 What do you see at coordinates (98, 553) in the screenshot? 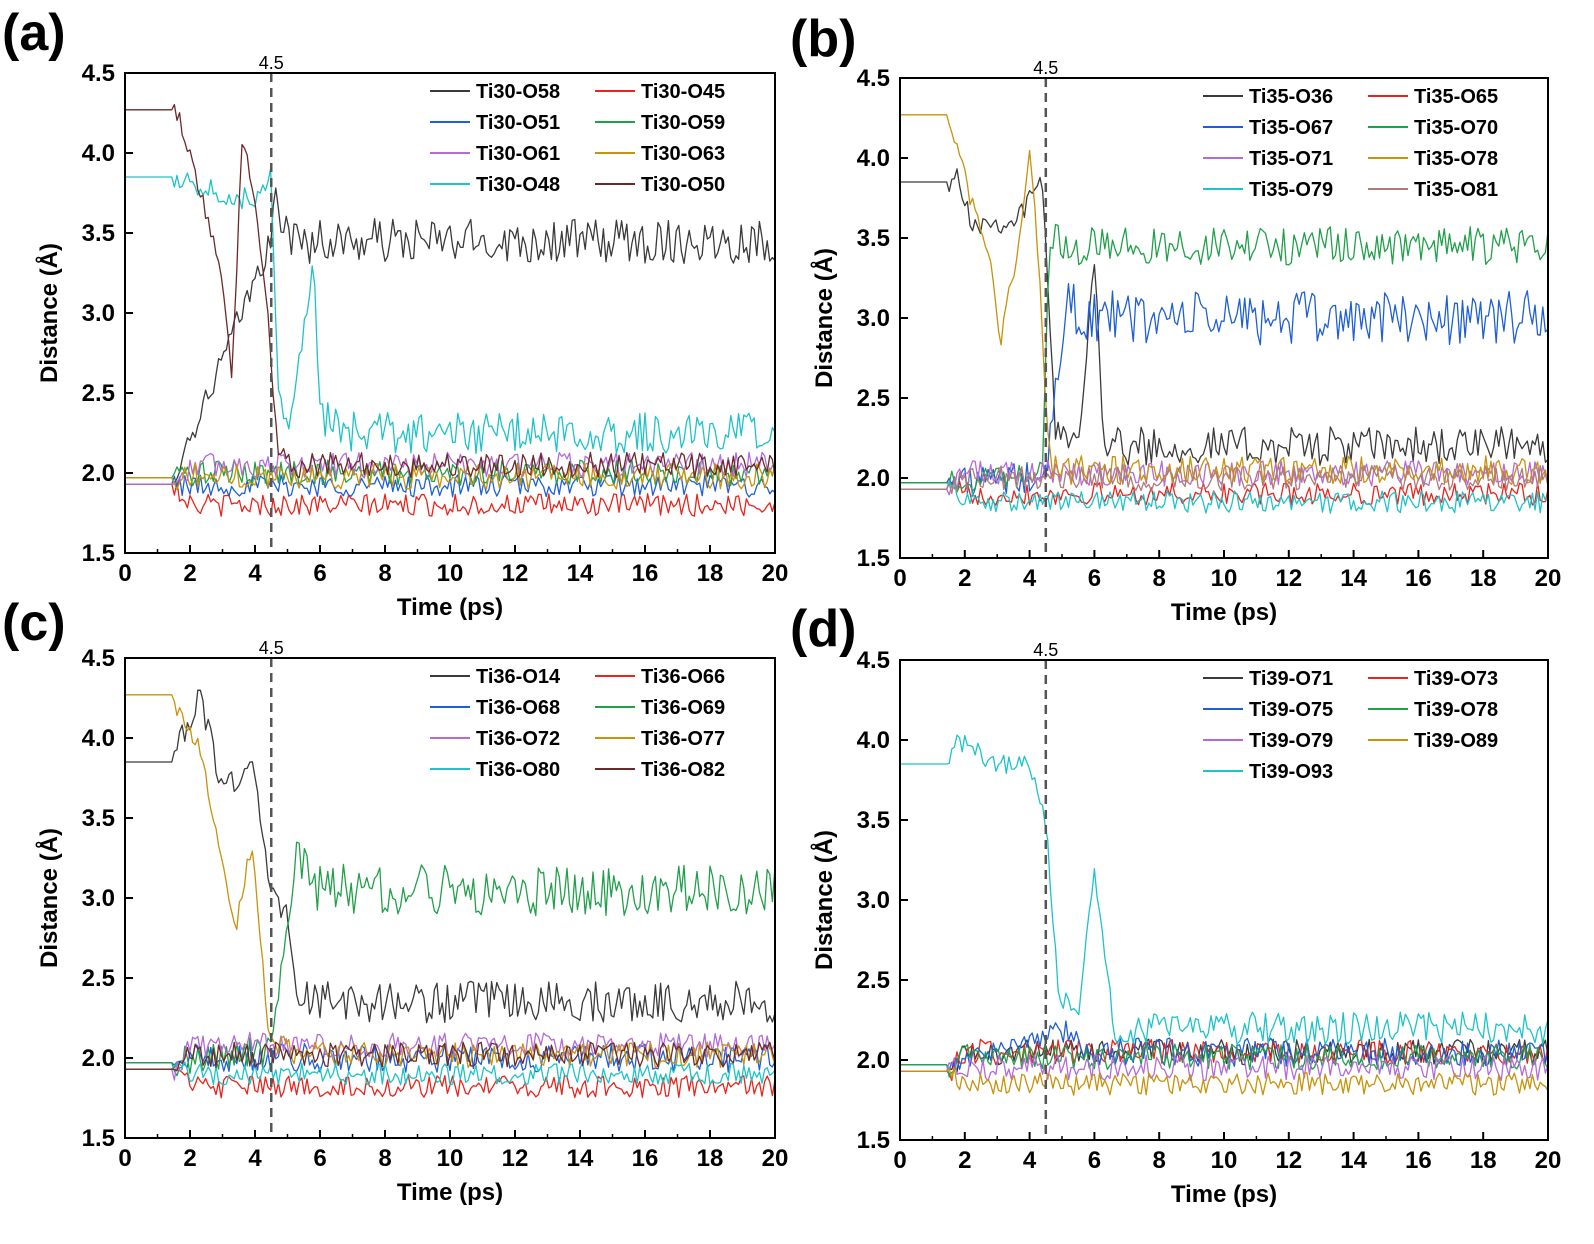
I see `y-tick-label: 1.5` at bounding box center [98, 553].